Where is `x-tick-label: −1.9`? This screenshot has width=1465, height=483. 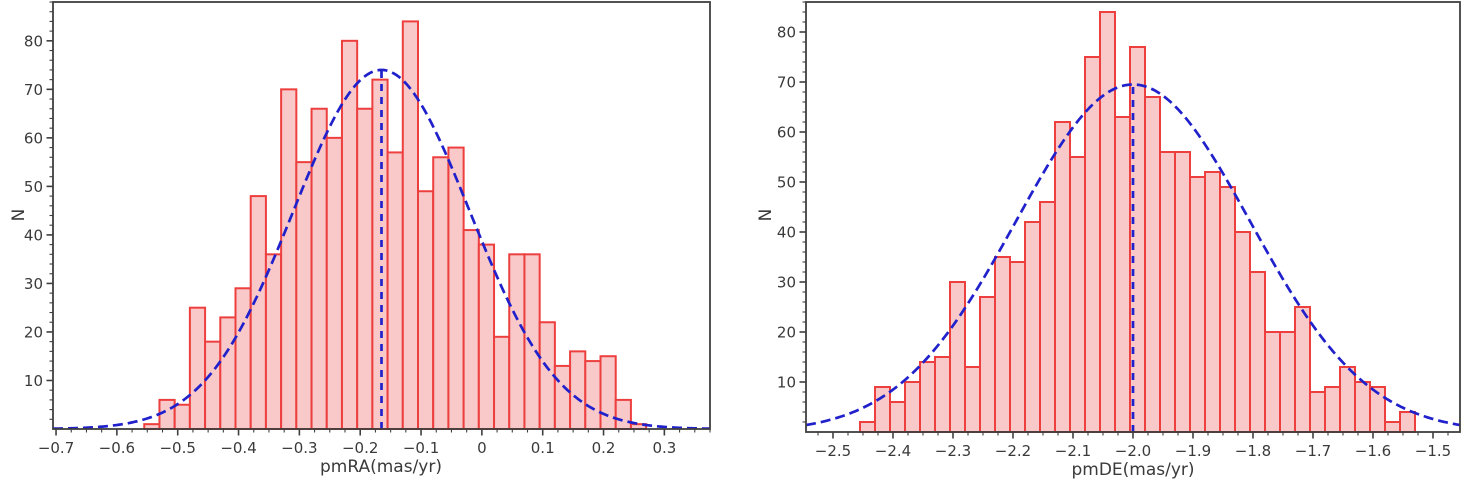
x-tick-label: −1.9 is located at coordinates (1193, 451).